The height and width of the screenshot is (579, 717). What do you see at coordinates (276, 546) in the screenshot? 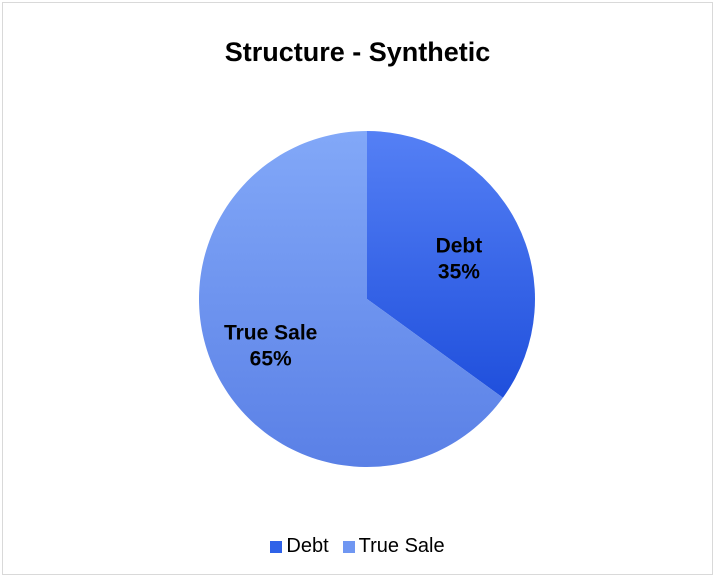
I see `legend-swatch-debt` at bounding box center [276, 546].